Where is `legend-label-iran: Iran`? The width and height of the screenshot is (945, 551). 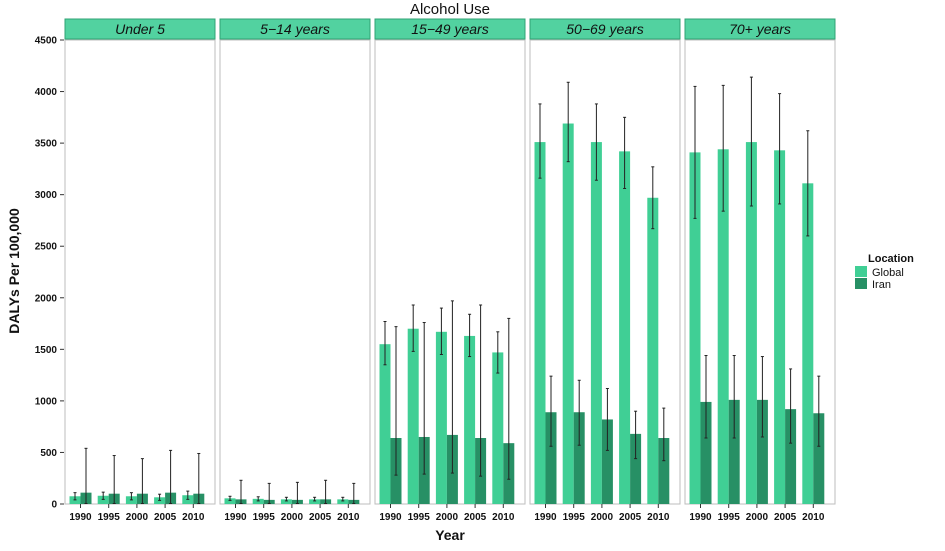
legend-label-iran: Iran is located at coordinates (881, 285).